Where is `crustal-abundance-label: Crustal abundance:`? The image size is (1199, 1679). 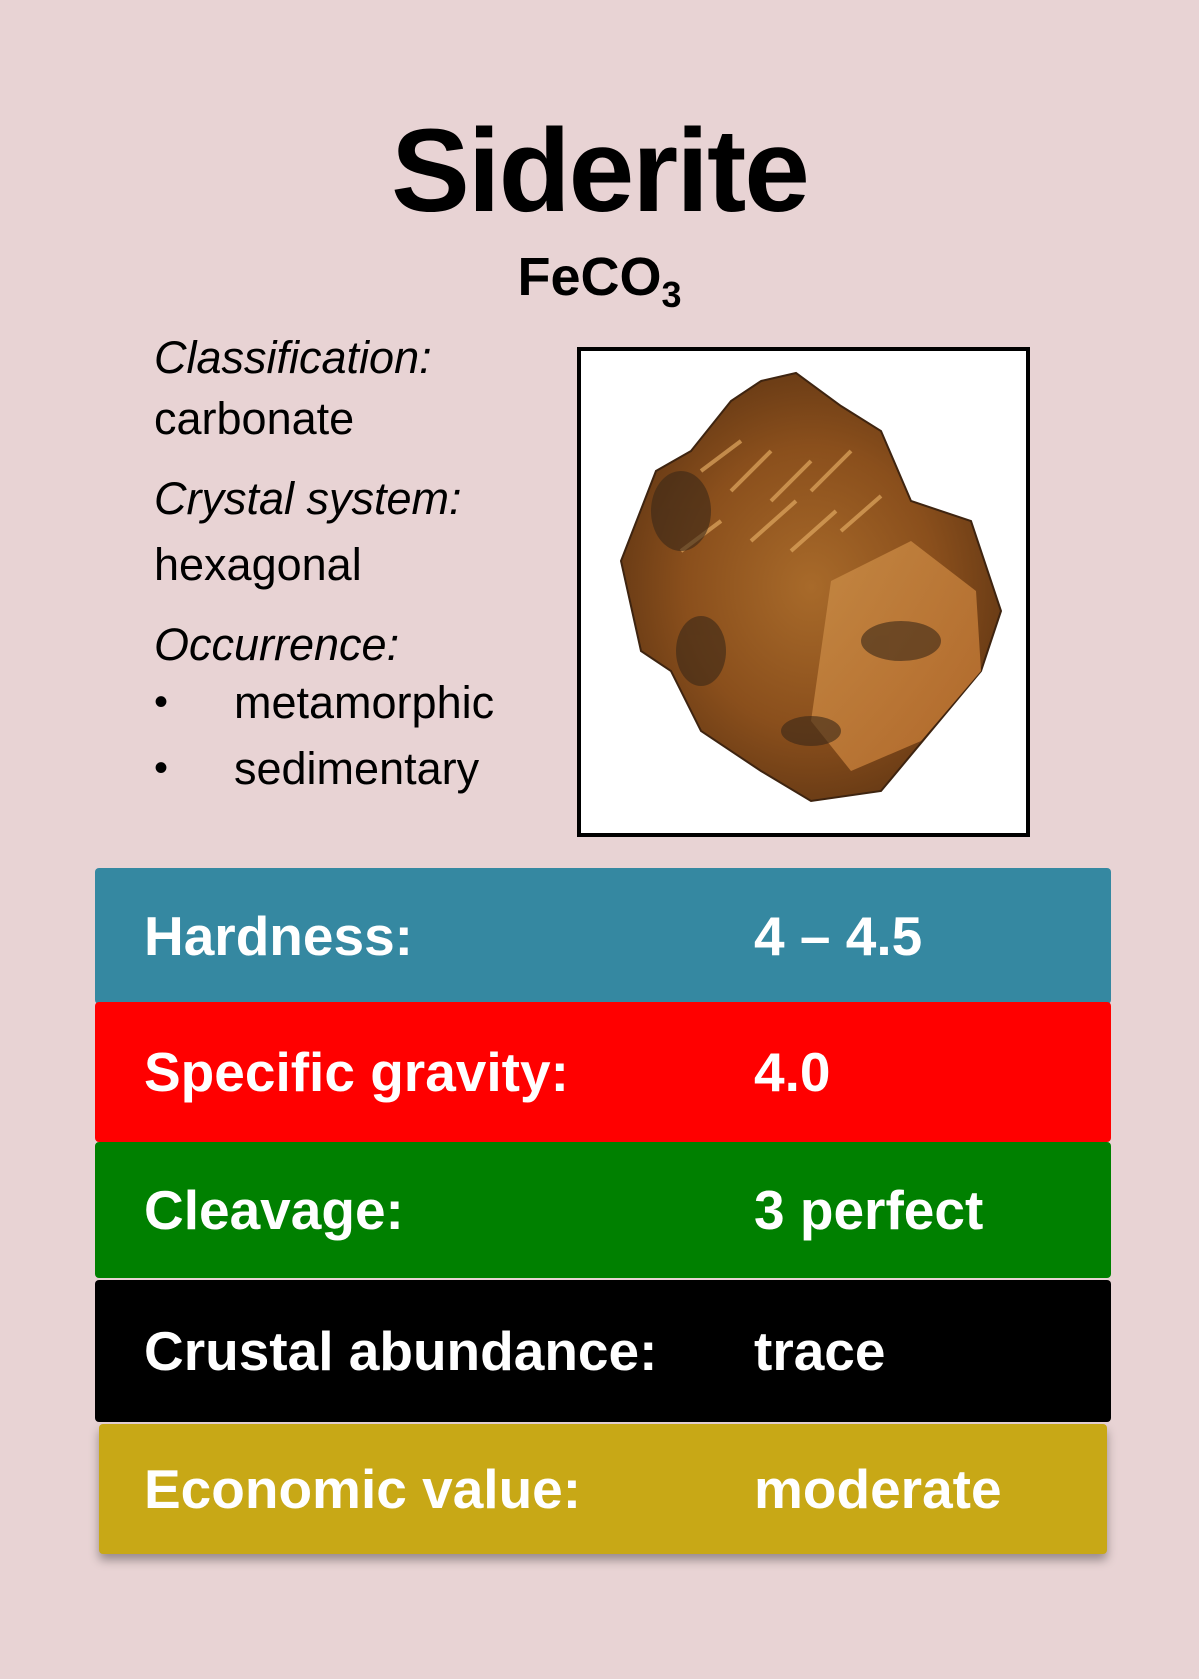
crustal-abundance-label: Crustal abundance: is located at coordinates (401, 1351).